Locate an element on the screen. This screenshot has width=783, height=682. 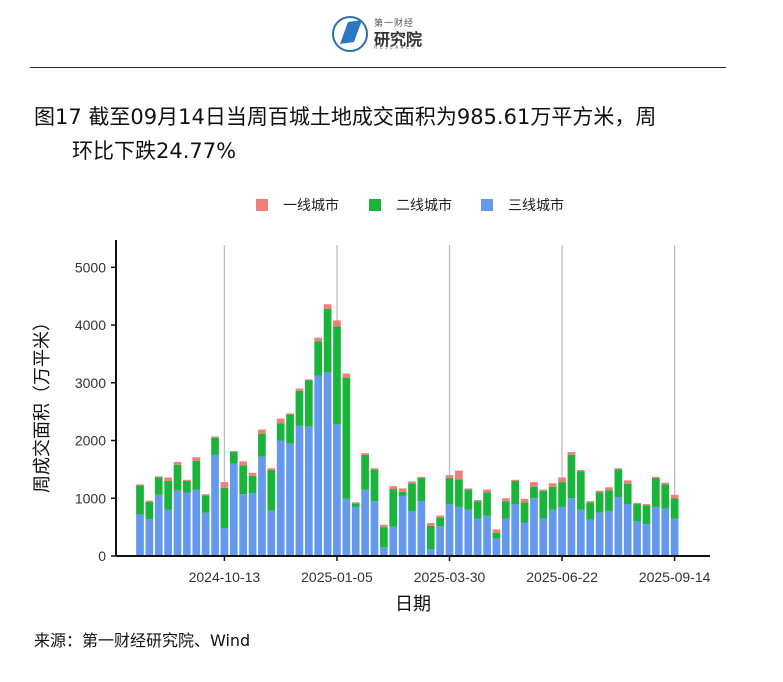
header-divider is located at coordinates (378, 67).